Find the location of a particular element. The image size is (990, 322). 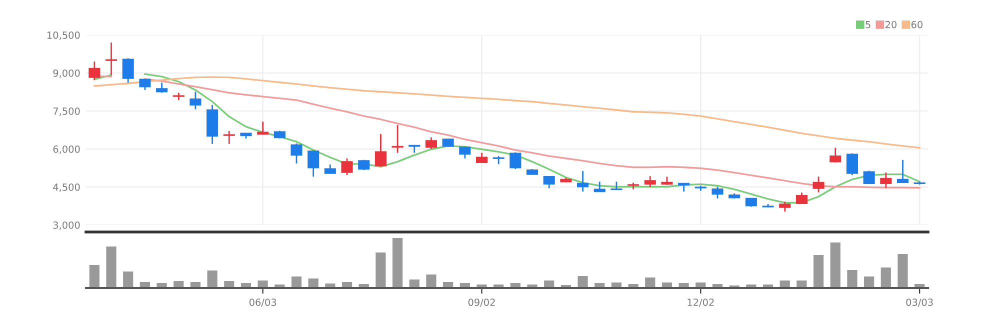

x-tick-label: 03/03 is located at coordinates (919, 302).